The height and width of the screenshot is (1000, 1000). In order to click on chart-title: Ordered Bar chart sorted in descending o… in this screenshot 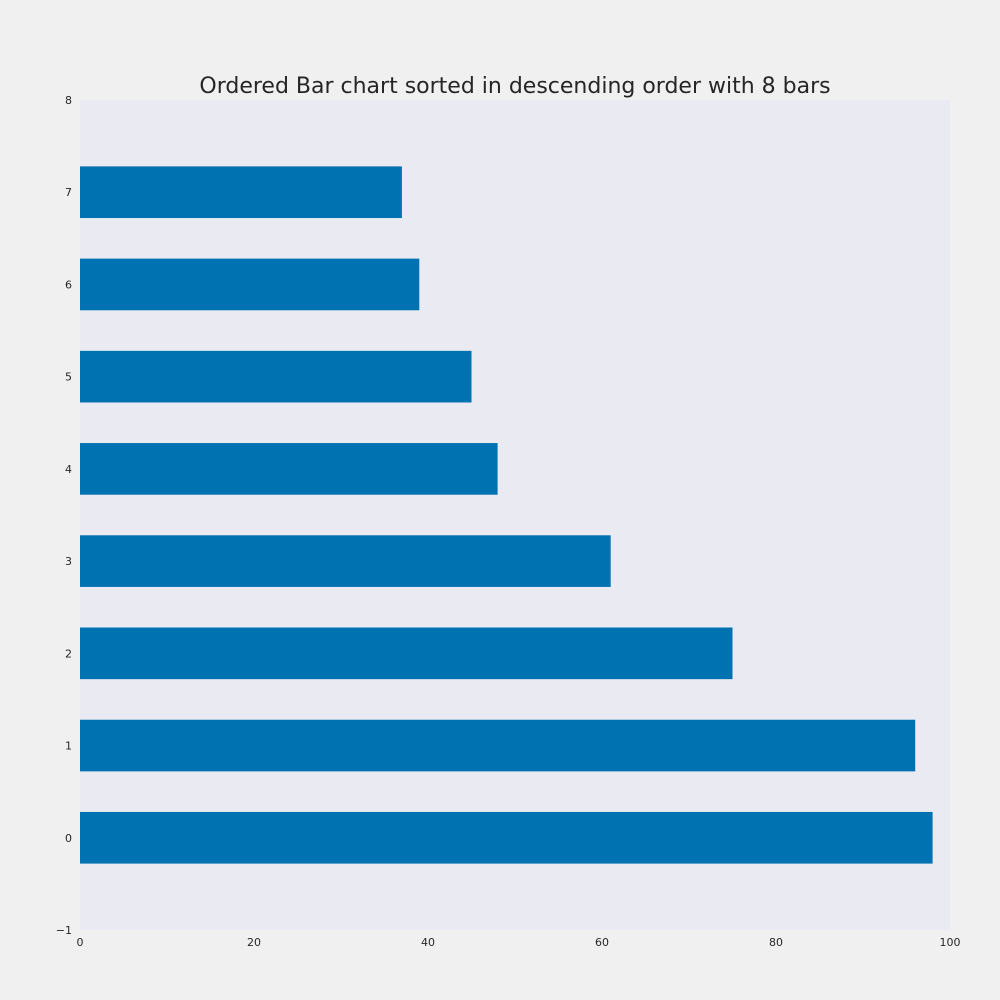, I will do `click(514, 86)`.